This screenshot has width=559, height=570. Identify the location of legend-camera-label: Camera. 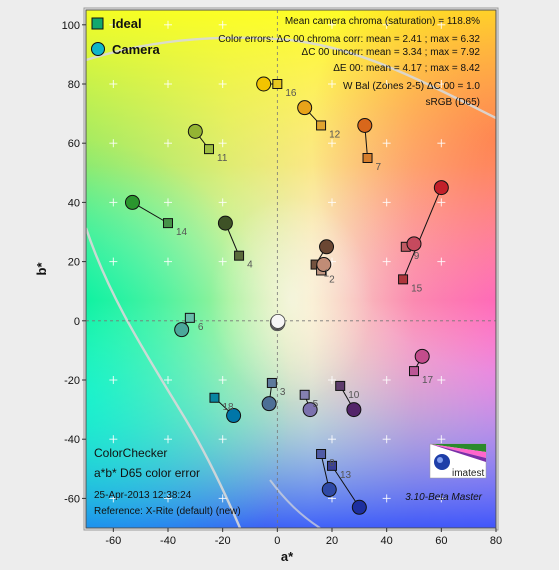
(136, 49).